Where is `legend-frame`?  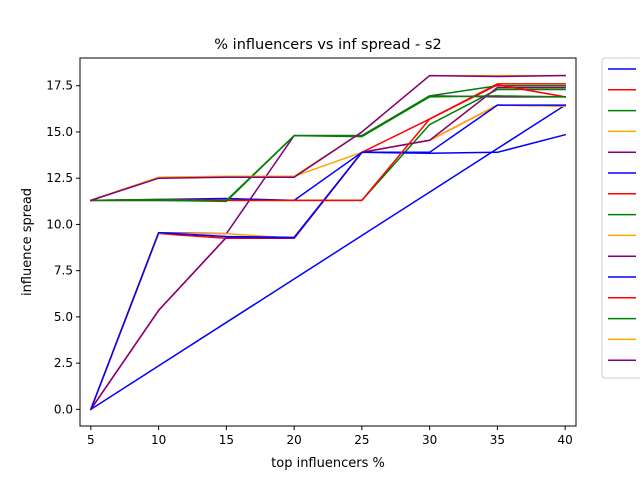 legend-frame is located at coordinates (620, 218).